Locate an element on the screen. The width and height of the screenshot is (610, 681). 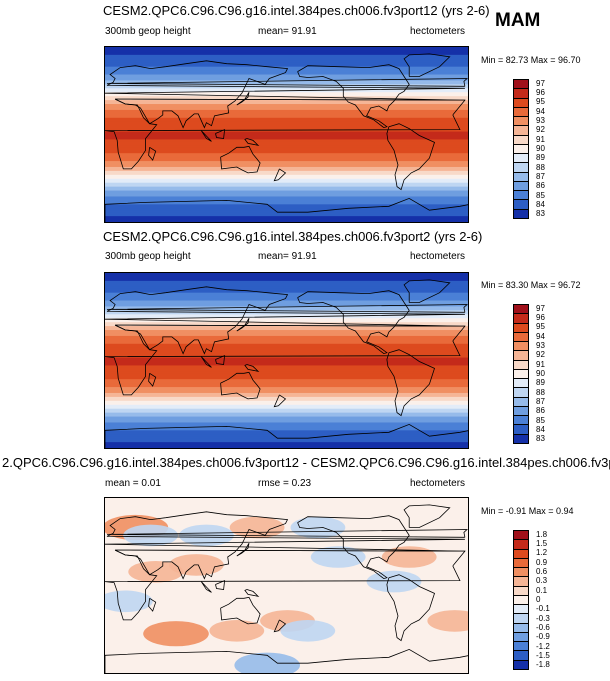
panel3-colorbar-tick-10: -0.6 is located at coordinates (543, 627).